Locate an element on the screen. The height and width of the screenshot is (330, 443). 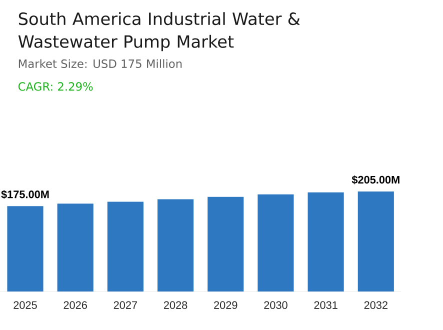
x-tick-label: 2032 is located at coordinates (376, 305).